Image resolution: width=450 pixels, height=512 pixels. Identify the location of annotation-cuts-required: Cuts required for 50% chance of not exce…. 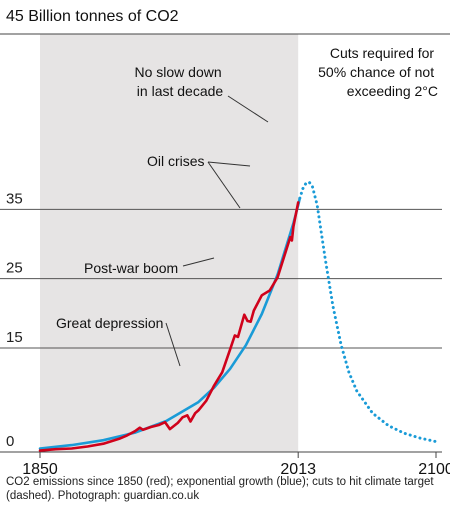
(378, 72).